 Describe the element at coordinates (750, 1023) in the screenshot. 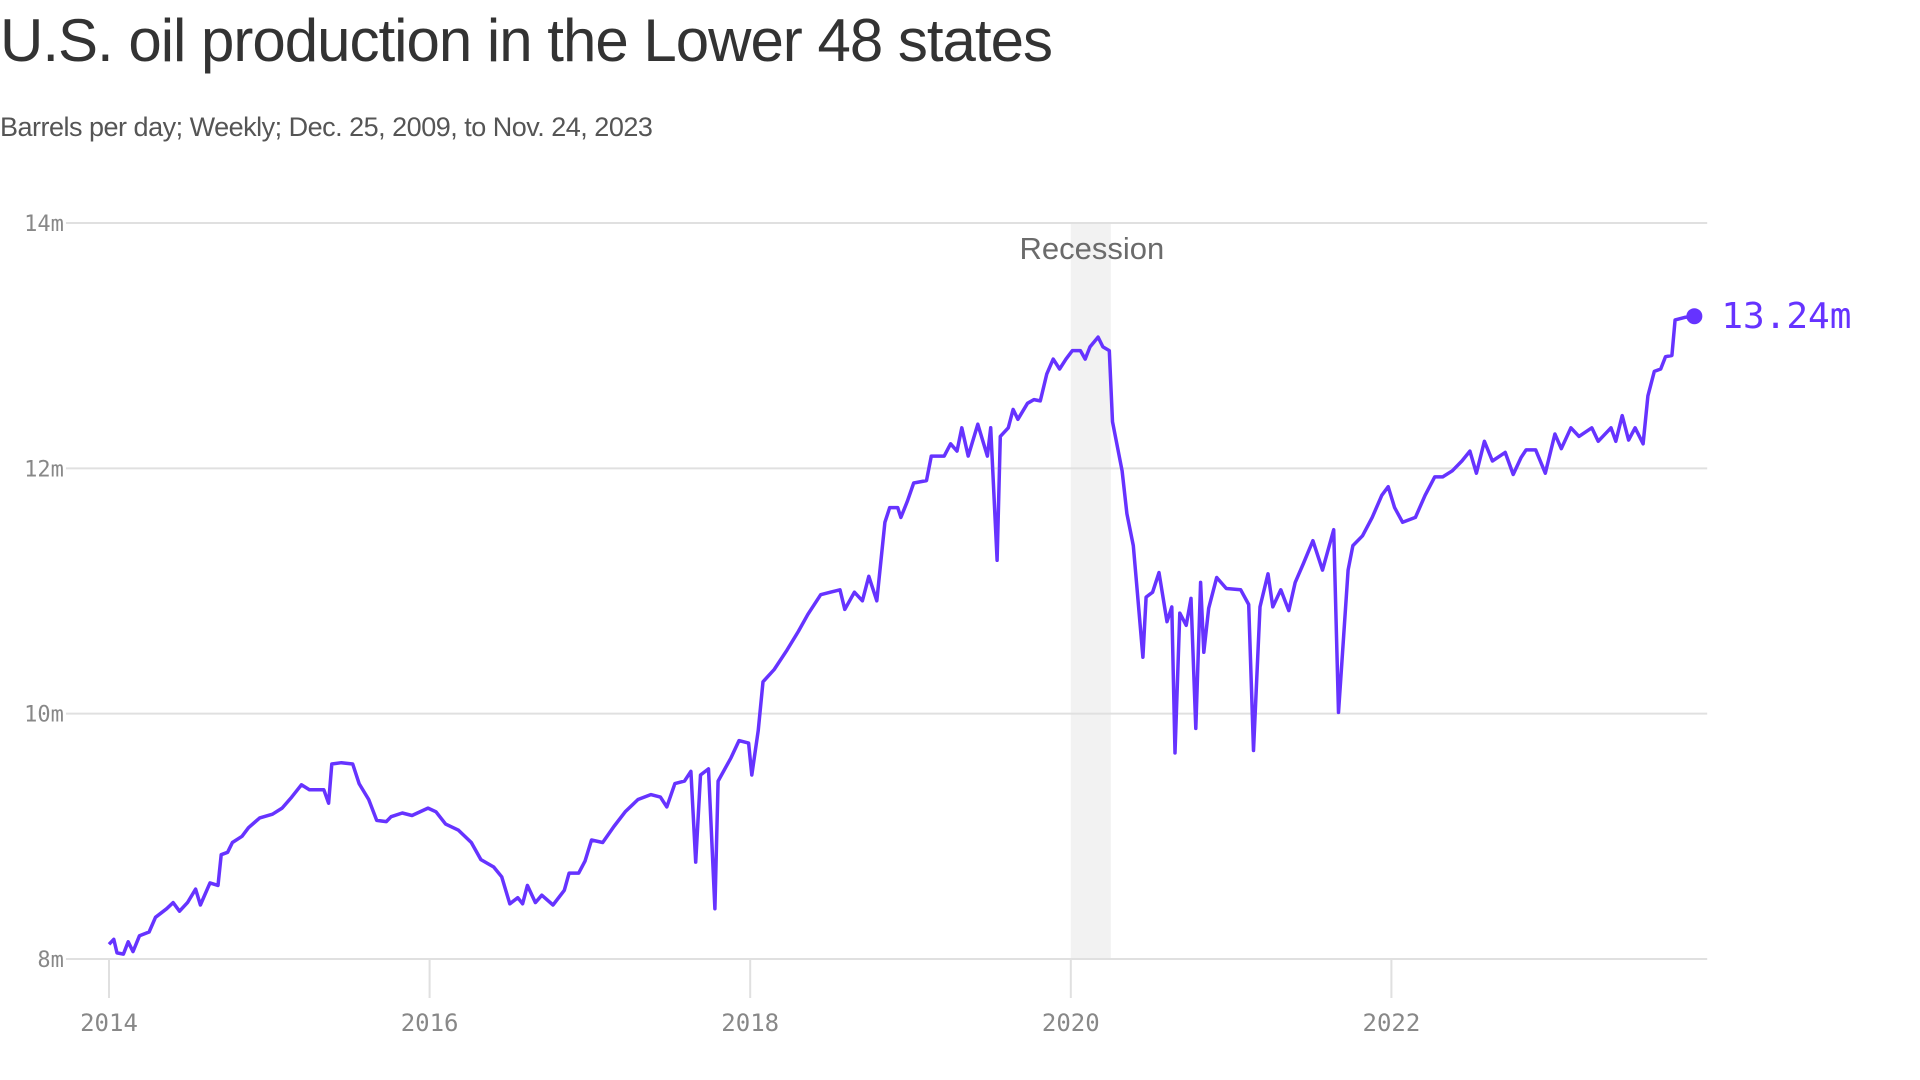

I see `x-tick-label: 2018` at that location.